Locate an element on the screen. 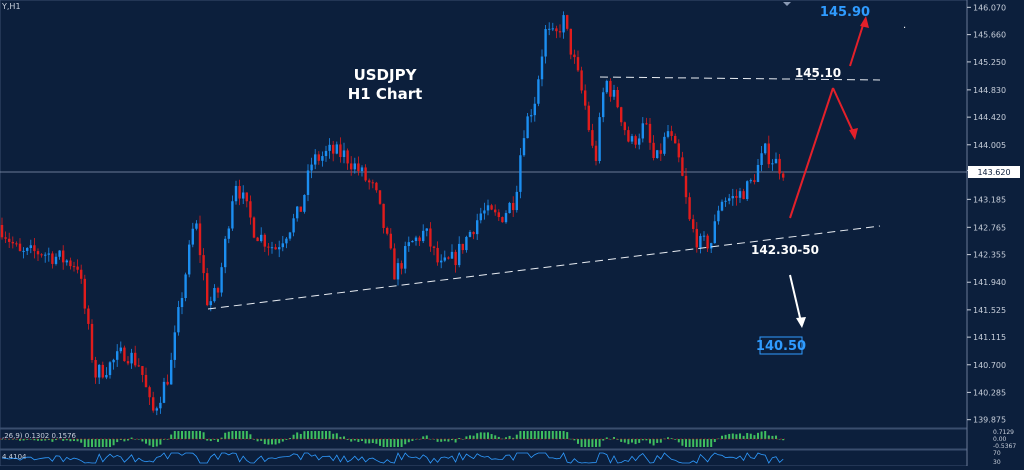 This screenshot has width=1024, height=470. resistance-trendline is located at coordinates (740, 78).